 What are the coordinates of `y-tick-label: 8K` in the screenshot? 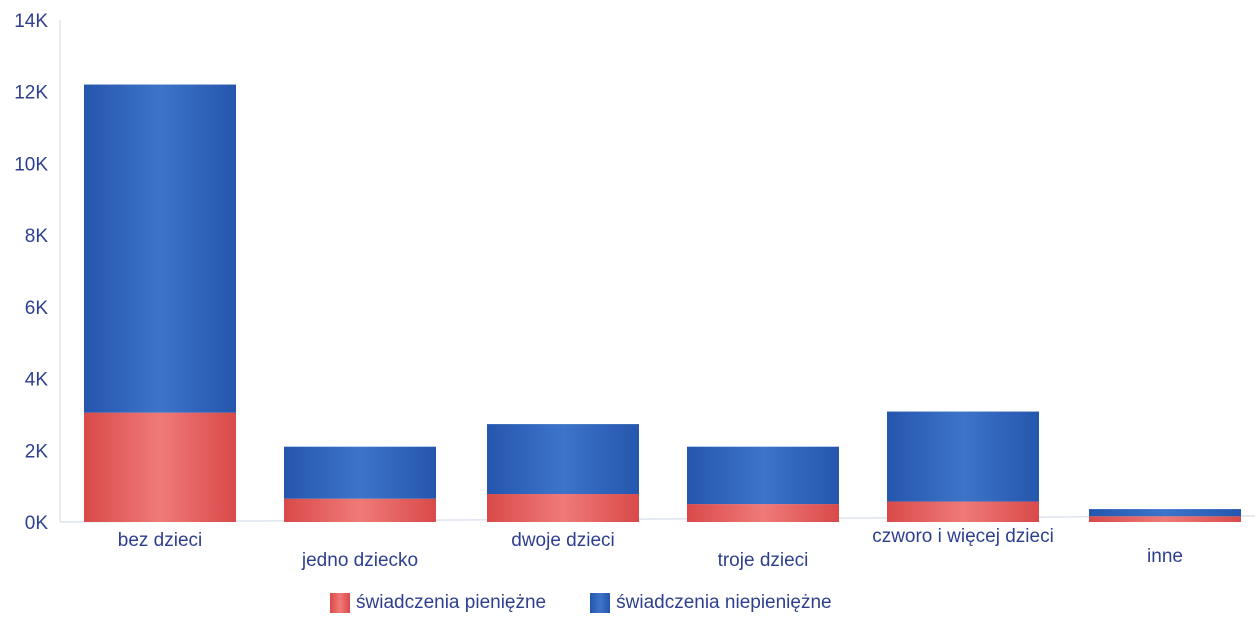 It's located at (37, 236).